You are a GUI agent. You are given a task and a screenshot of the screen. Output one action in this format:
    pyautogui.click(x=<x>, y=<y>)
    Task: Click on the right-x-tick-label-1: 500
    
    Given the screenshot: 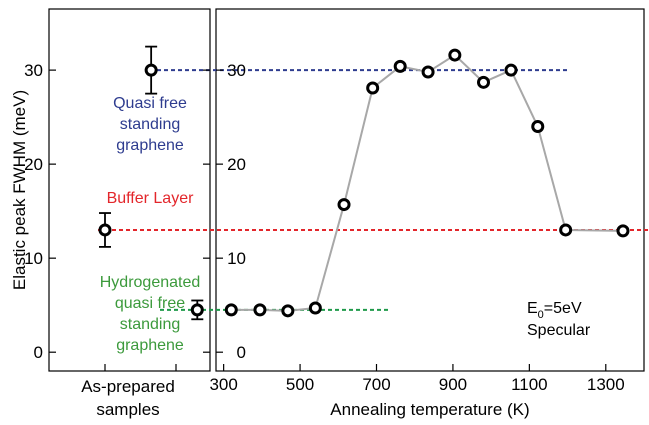 What is the action you would take?
    pyautogui.click(x=300, y=384)
    